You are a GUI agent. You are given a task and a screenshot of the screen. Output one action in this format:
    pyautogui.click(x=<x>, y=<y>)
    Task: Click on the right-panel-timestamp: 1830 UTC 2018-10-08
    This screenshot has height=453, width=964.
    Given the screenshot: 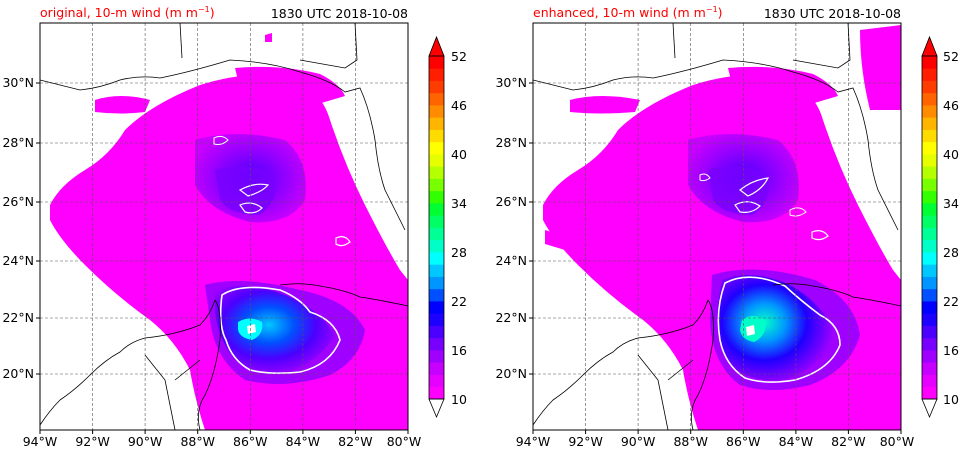 What is the action you would take?
    pyautogui.click(x=832, y=13)
    